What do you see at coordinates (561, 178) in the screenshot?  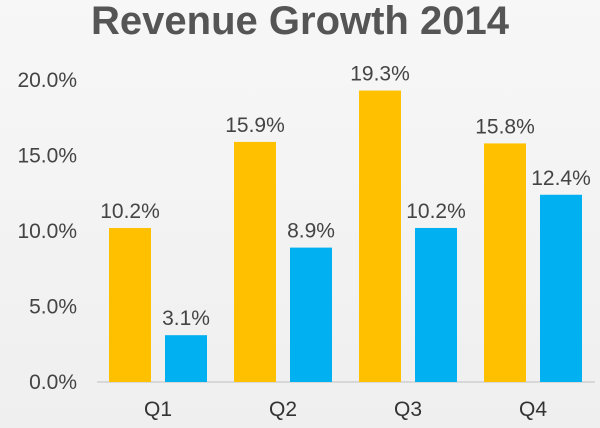 I see `data-label: 12.4%` at bounding box center [561, 178].